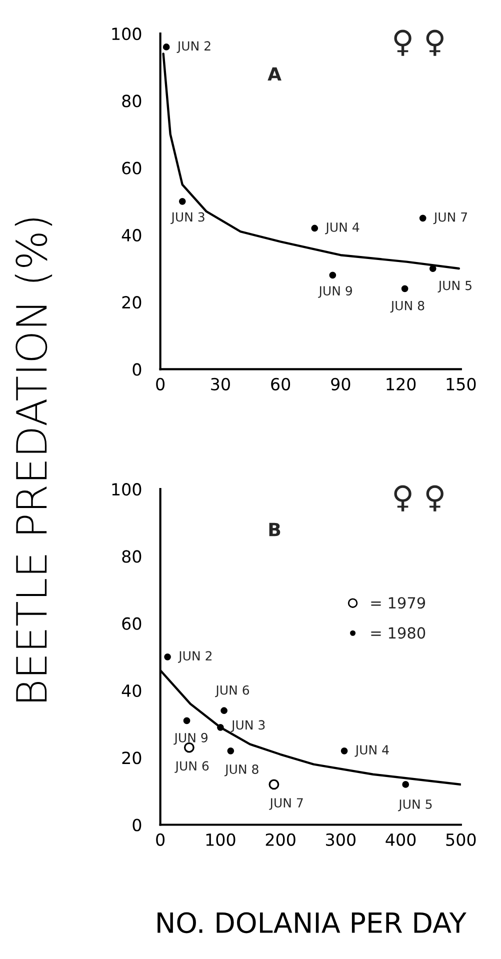 The image size is (501, 959). I want to click on x-tick-label: 200, so click(281, 839).